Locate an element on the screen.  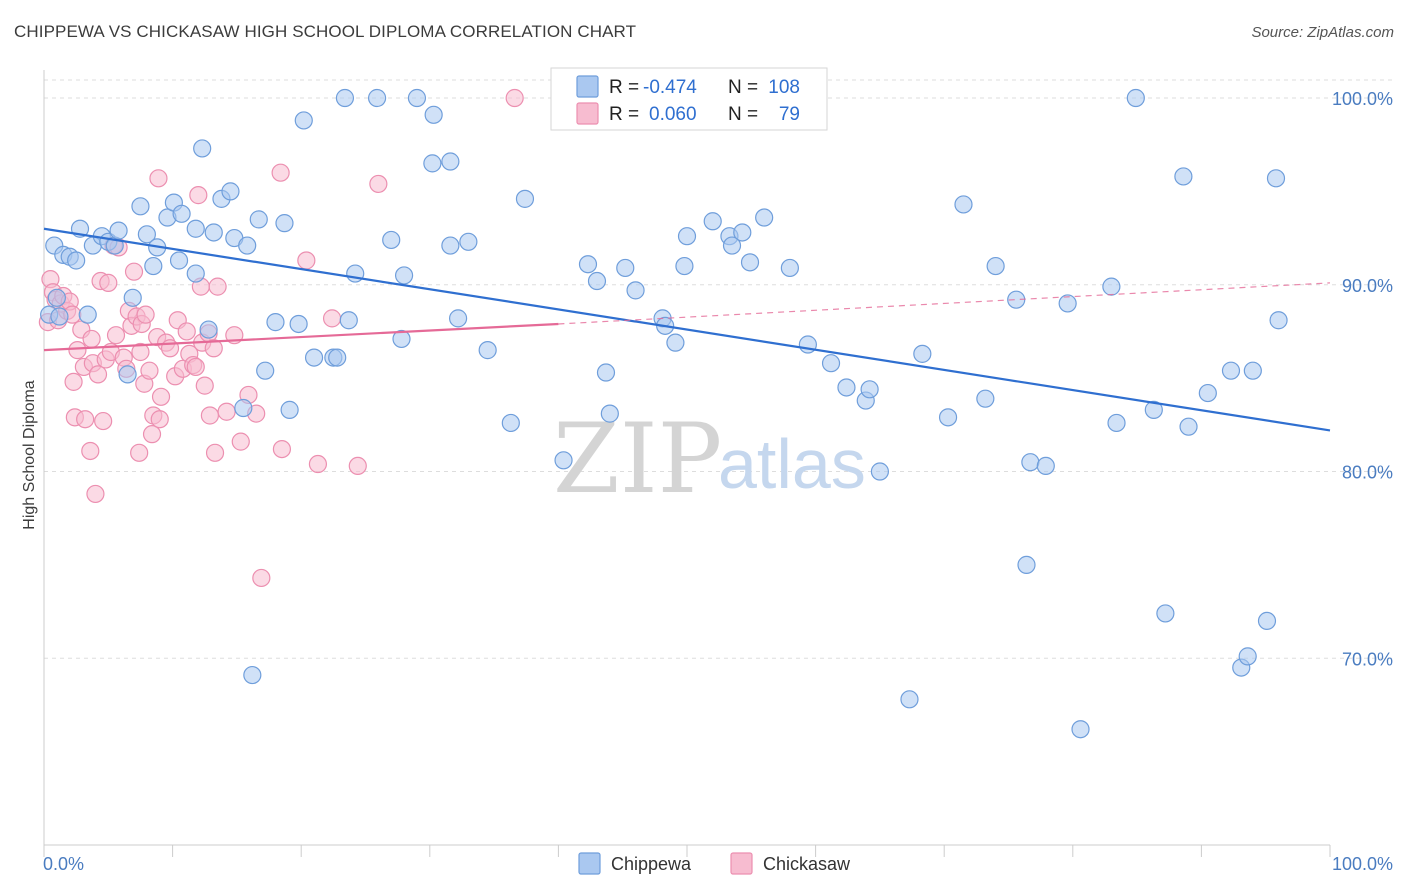
y-tick-labels: 70.0% 80.0% 90.0% 100.0% is located at coordinates (1362, 379).